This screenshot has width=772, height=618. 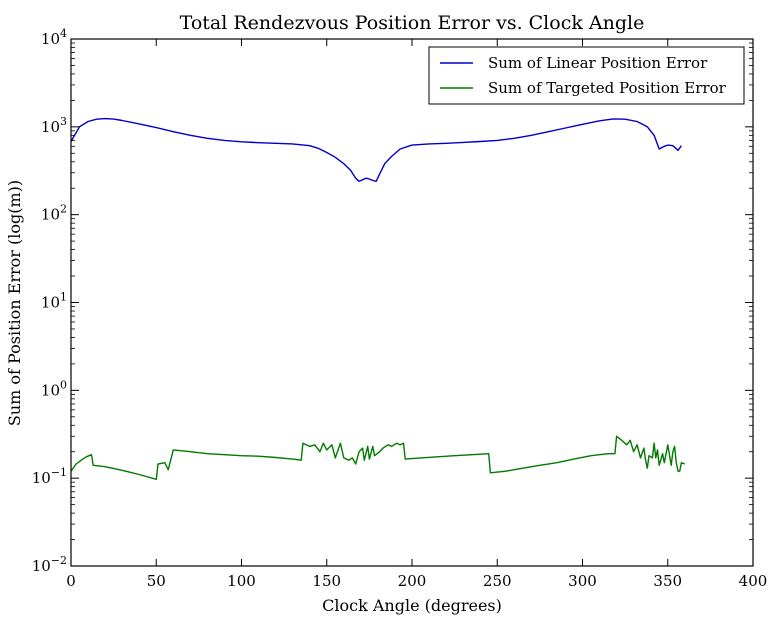 I want to click on y-tick-label: 10⁰, so click(x=54, y=388).